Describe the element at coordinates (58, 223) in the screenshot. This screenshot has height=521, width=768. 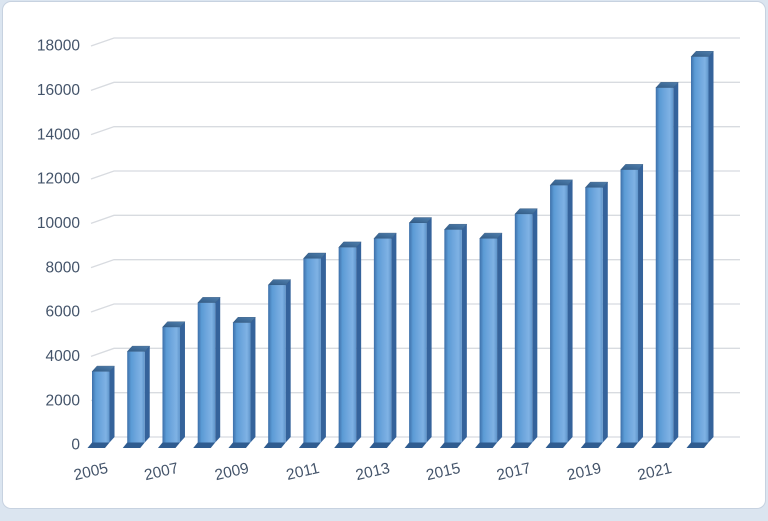
I see `y-tick-label-10000: 10000` at that location.